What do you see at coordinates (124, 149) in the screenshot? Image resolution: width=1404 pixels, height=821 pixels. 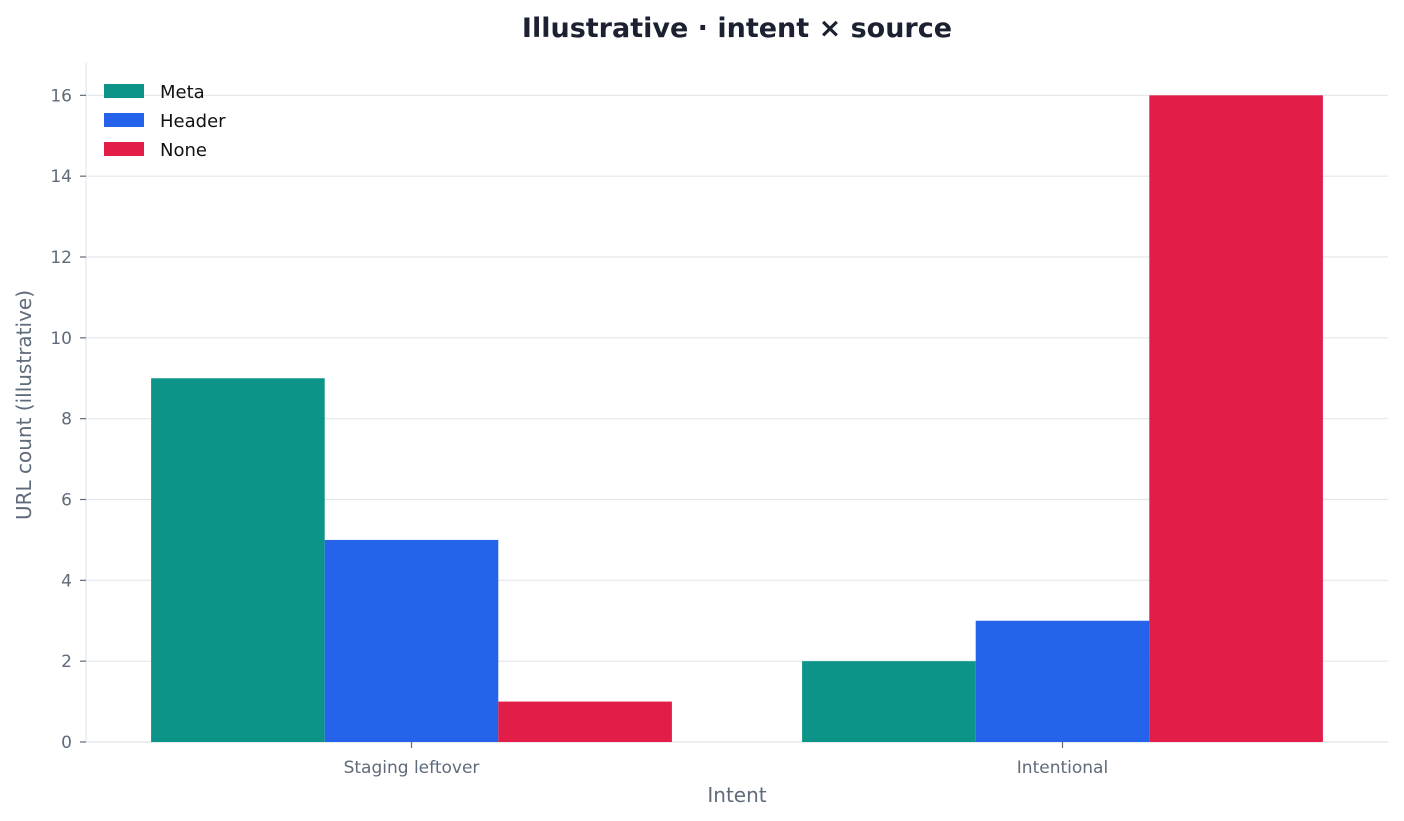 I see `legend-swatch-none` at bounding box center [124, 149].